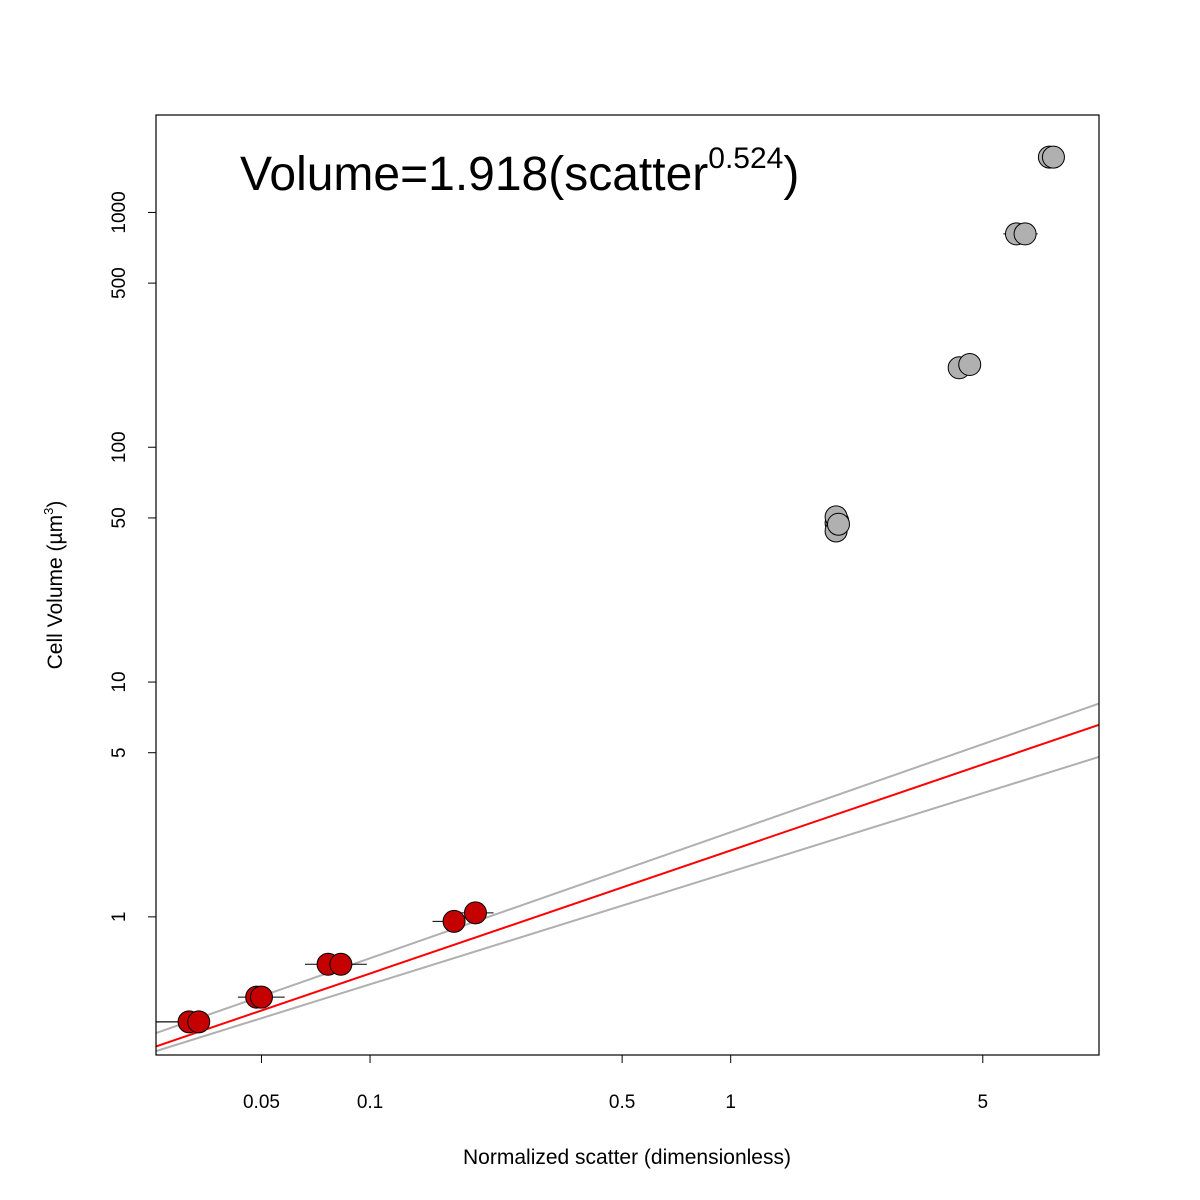  I want to click on y-axis-title: Cell Volume (µm3), so click(54, 585).